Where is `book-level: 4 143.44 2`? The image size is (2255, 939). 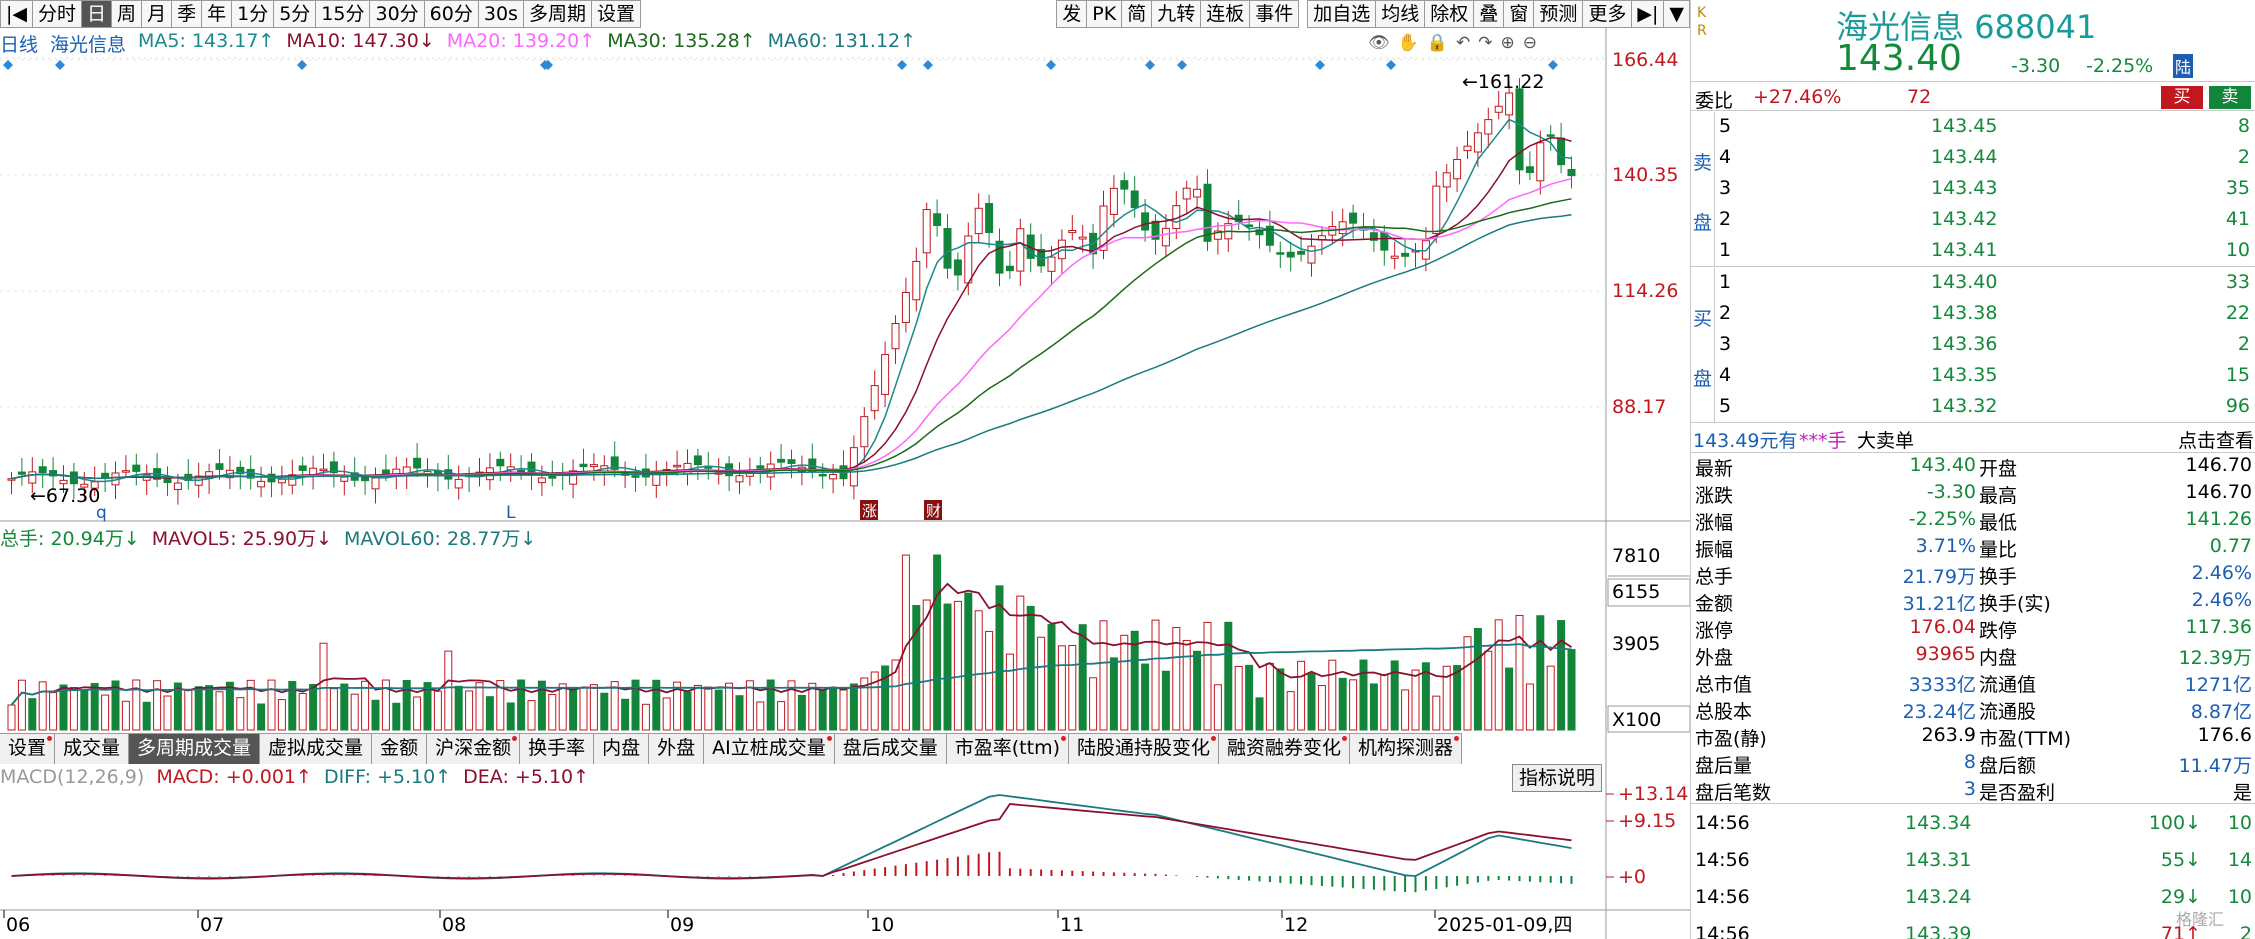
book-level: 4 143.44 2 is located at coordinates (1984, 158).